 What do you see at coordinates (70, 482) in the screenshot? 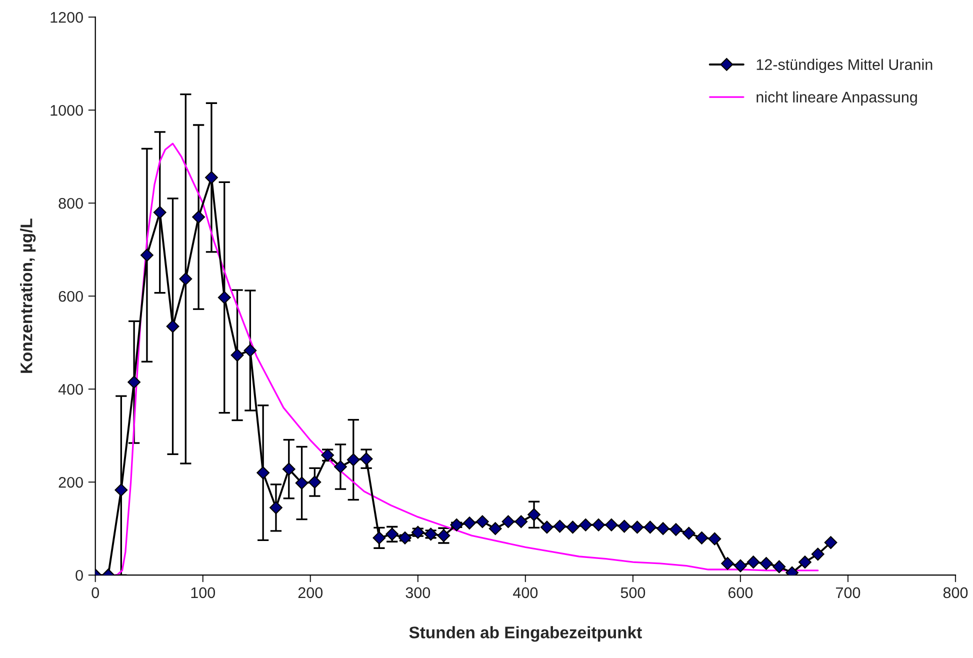
I see `y-tick-label: 200` at bounding box center [70, 482].